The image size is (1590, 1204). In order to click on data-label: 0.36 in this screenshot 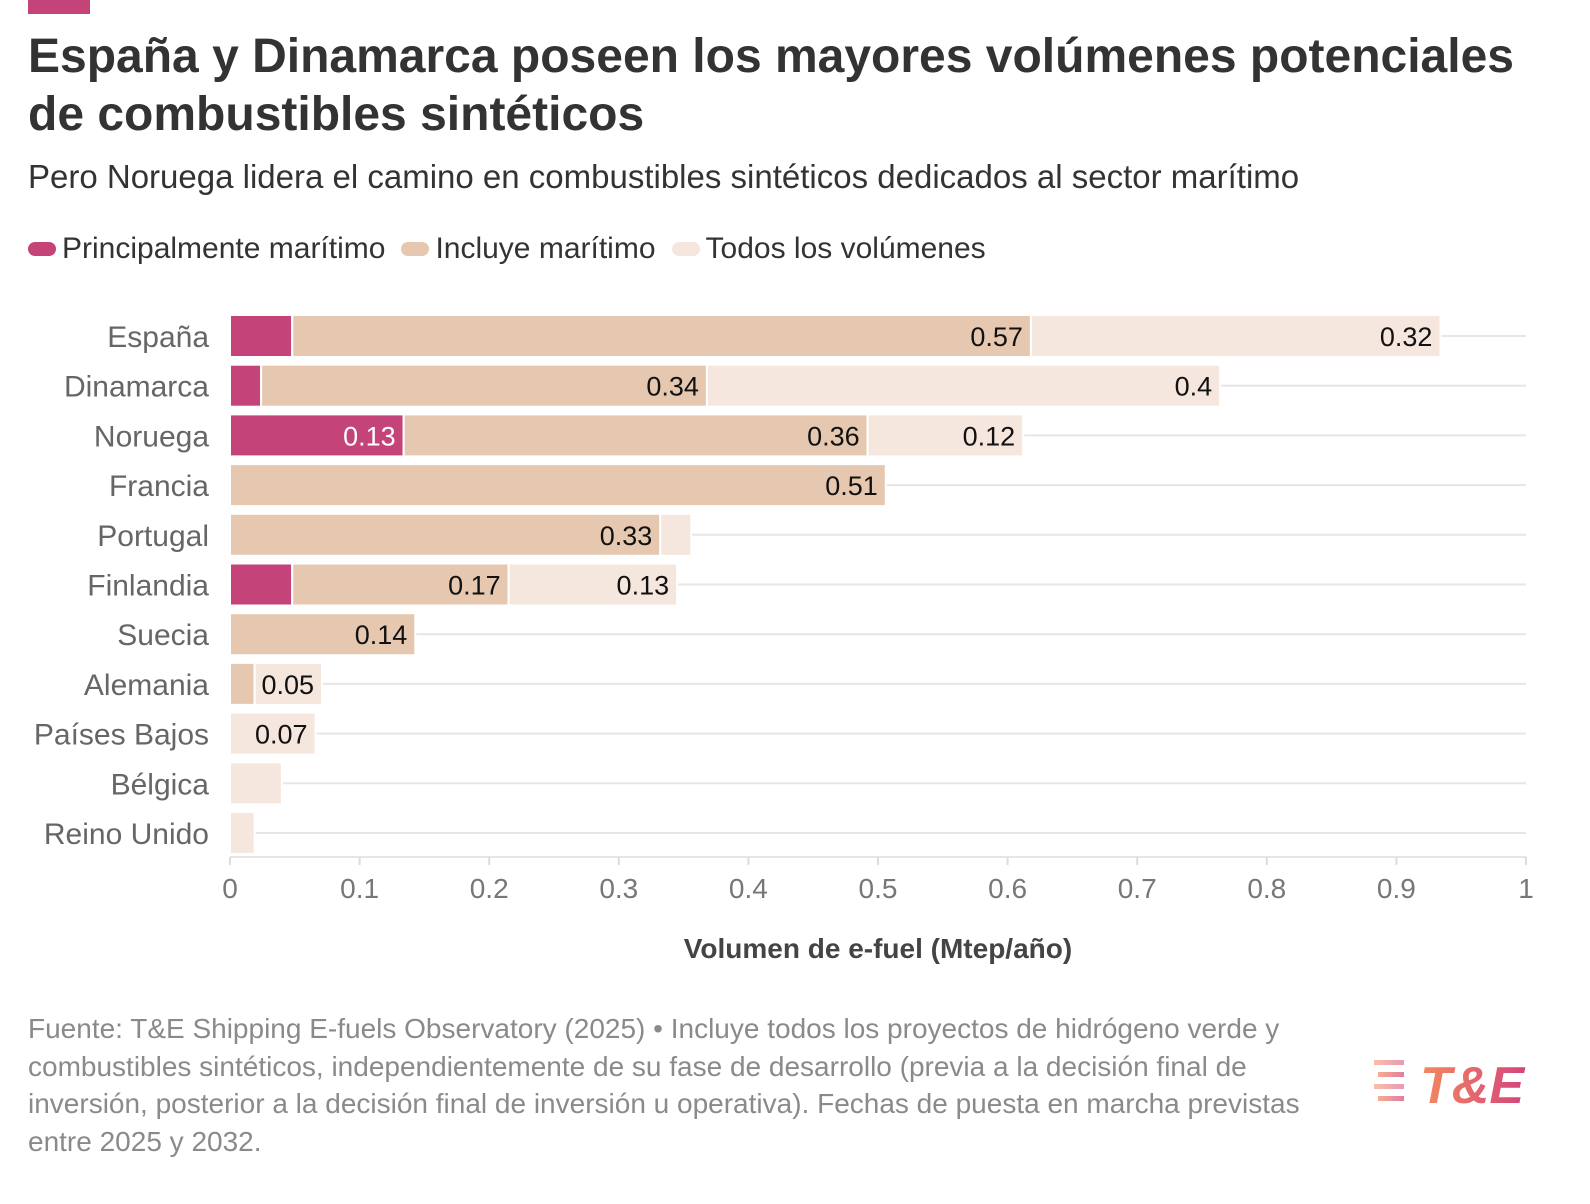, I will do `click(833, 436)`.